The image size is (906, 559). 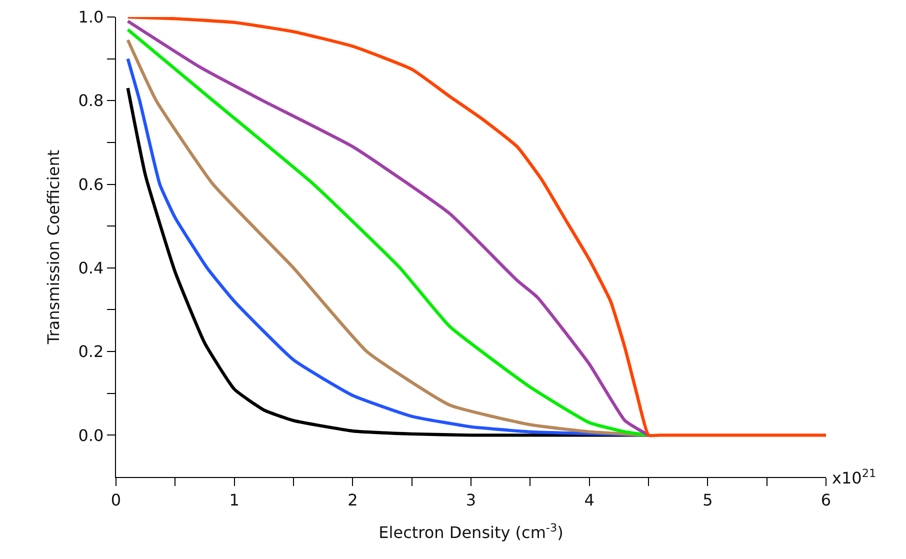 What do you see at coordinates (91, 435) in the screenshot?
I see `y-tick-label: 0.0` at bounding box center [91, 435].